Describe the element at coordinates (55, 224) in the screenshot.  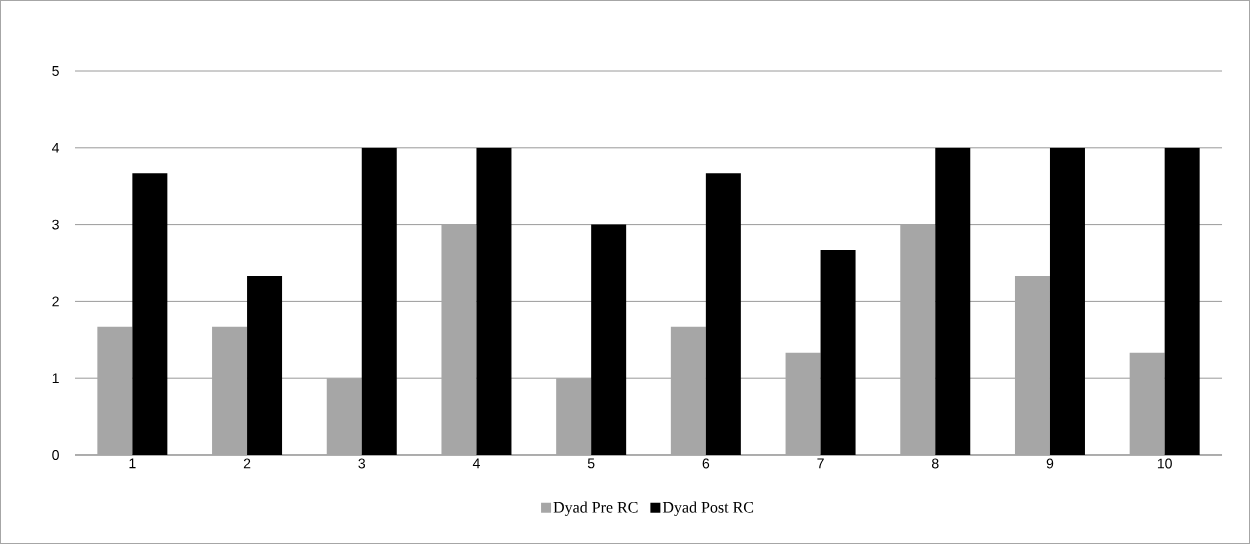
I see `y-tick-label: 3` at that location.